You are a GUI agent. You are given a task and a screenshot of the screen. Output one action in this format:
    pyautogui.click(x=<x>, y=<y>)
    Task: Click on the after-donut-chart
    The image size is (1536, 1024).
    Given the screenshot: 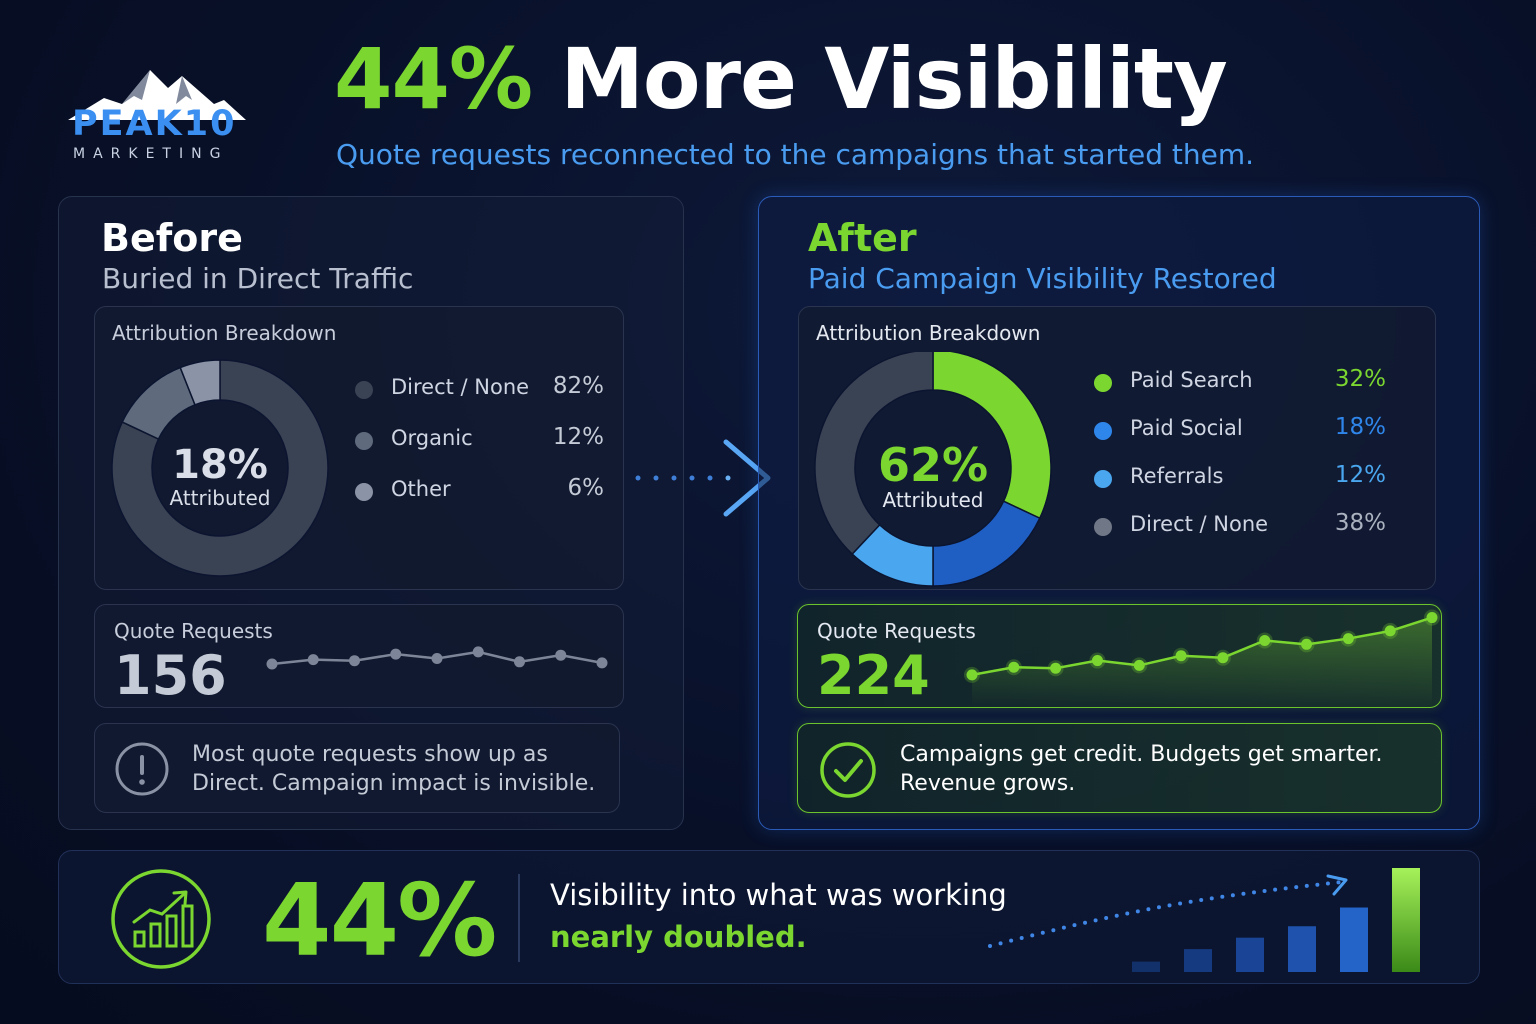 What is the action you would take?
    pyautogui.click(x=933, y=469)
    